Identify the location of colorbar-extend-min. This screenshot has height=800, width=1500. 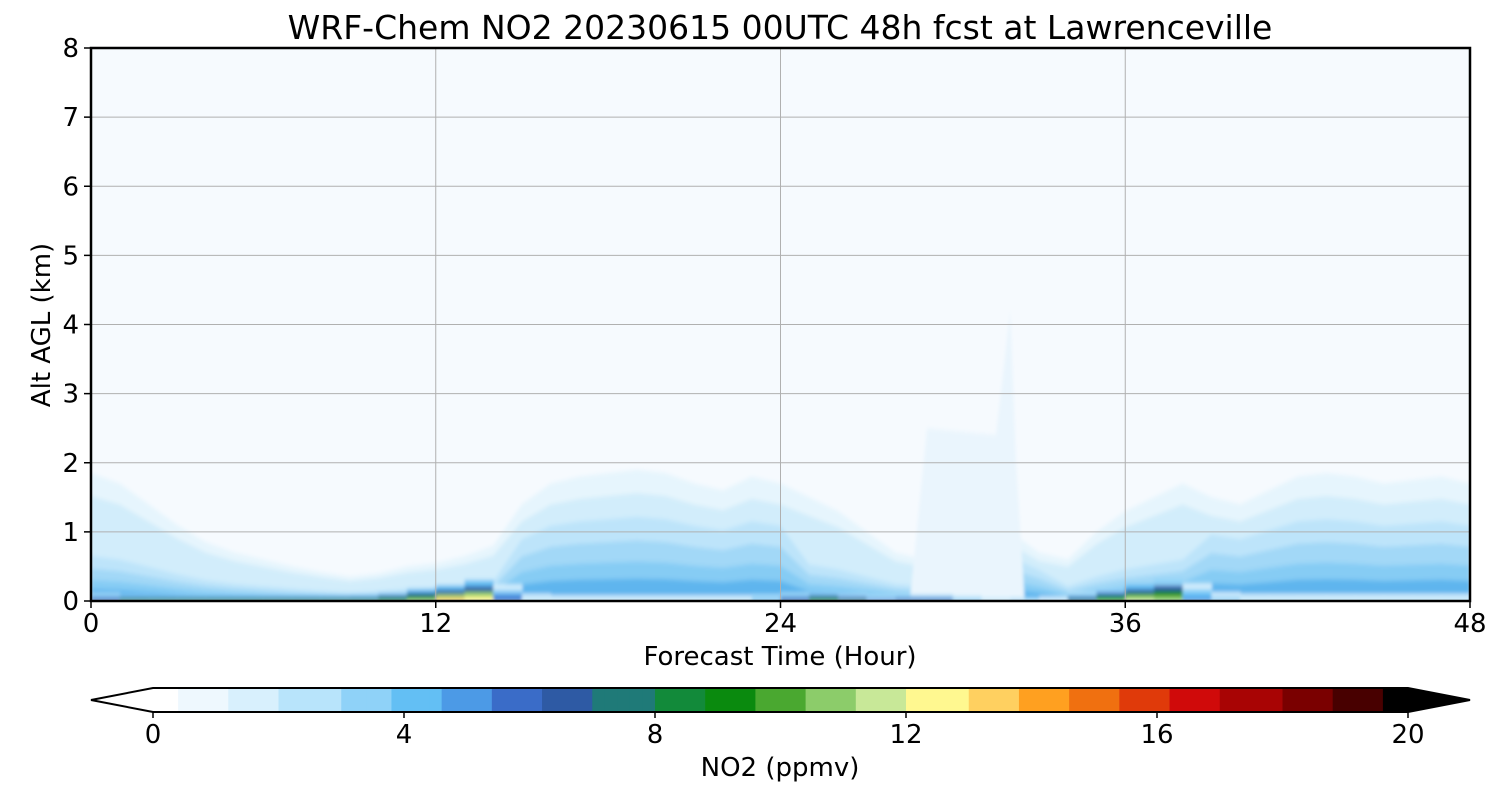
(122, 700).